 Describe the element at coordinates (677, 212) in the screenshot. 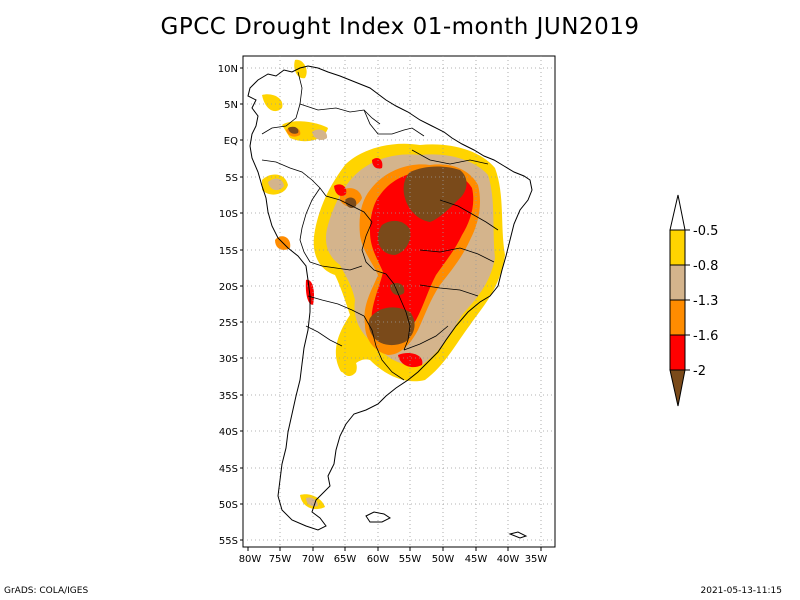

I see `colorbar-top-arrow` at that location.